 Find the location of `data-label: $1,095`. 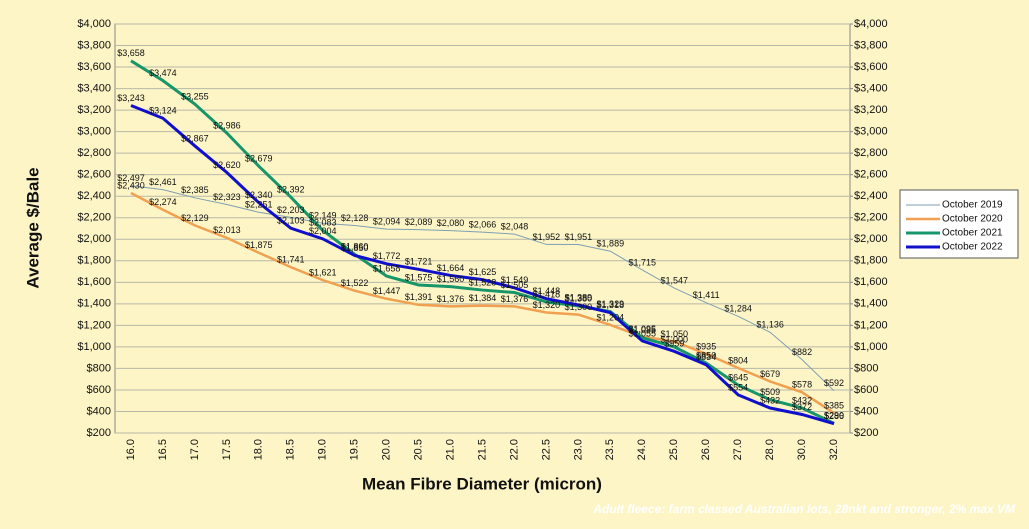

data-label: $1,095 is located at coordinates (643, 329).